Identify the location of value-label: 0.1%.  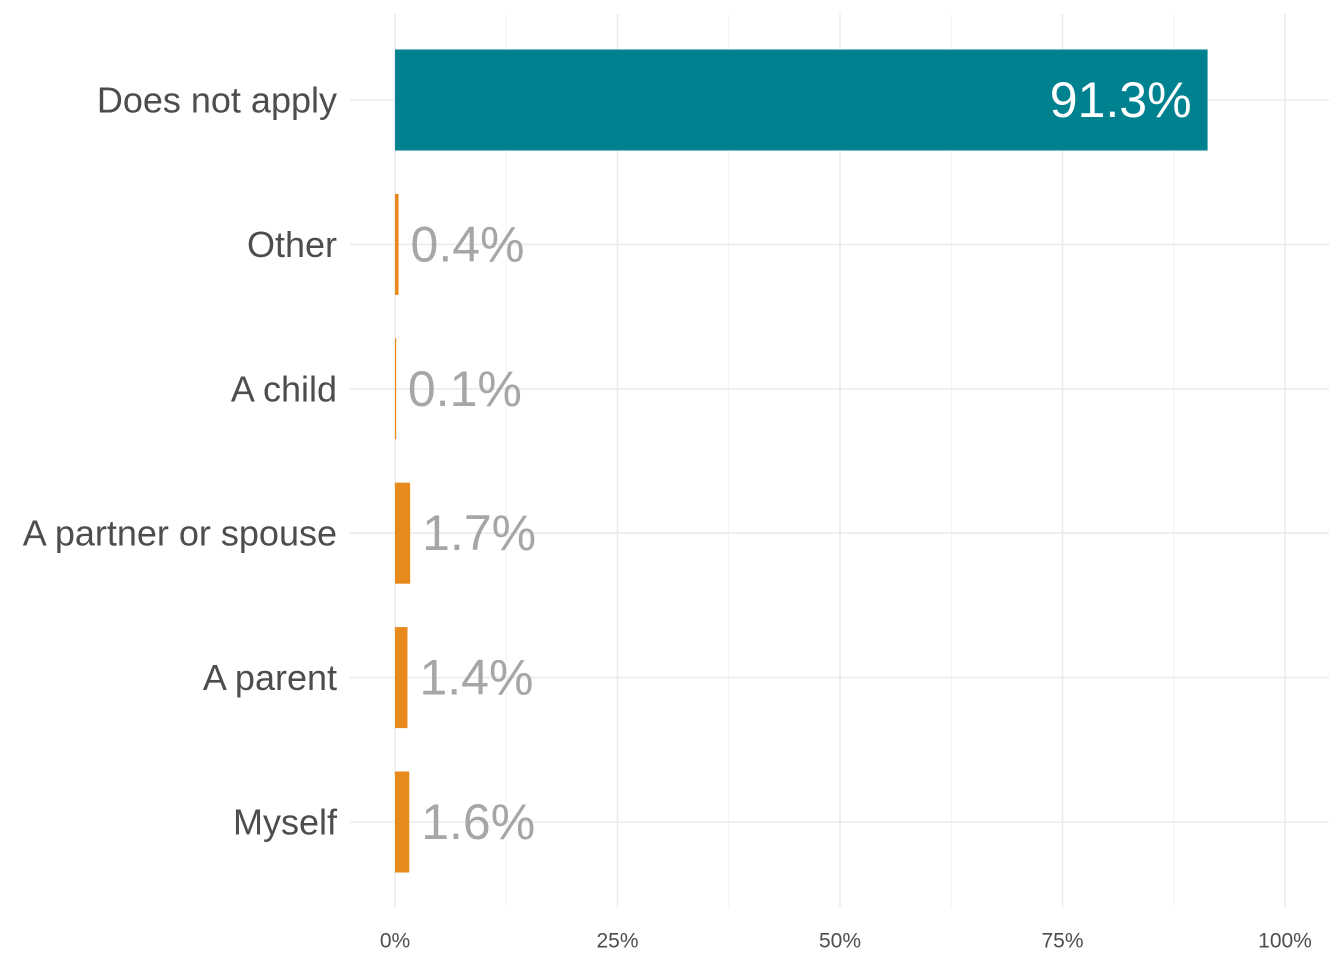
(465, 389).